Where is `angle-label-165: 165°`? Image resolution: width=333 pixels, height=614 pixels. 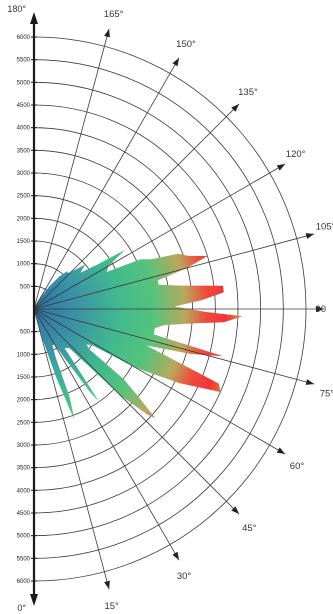
angle-label-165: 165° is located at coordinates (114, 14).